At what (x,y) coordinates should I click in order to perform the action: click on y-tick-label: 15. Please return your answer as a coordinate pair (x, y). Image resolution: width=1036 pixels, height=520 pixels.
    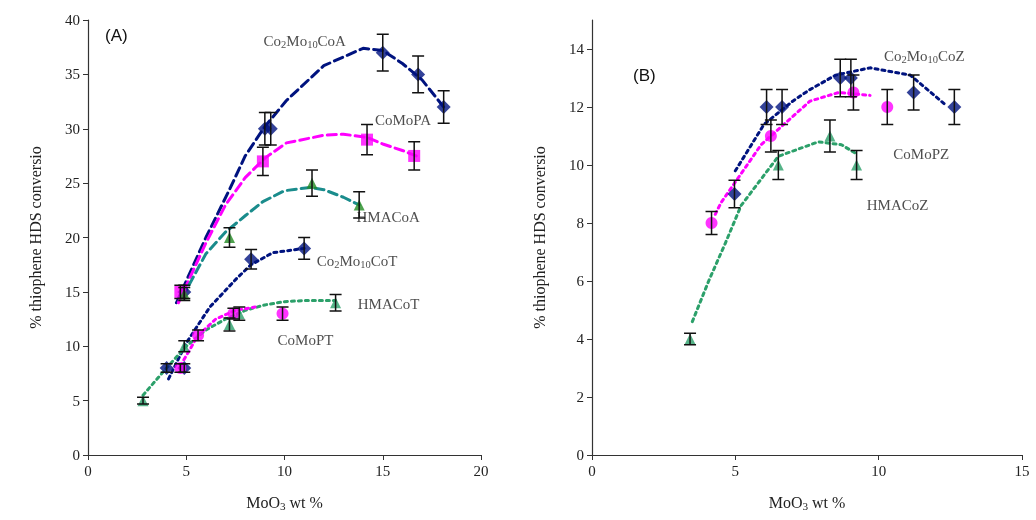
    Looking at the image, I should click on (72, 291).